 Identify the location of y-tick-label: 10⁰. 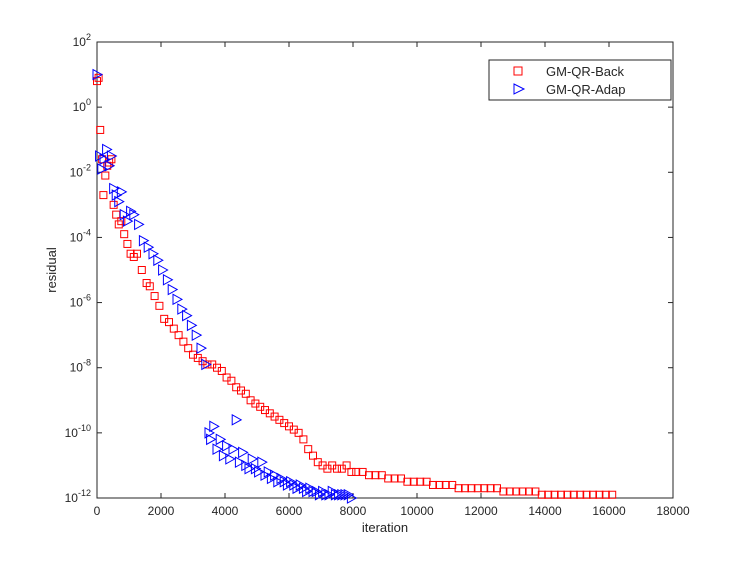
(82, 105).